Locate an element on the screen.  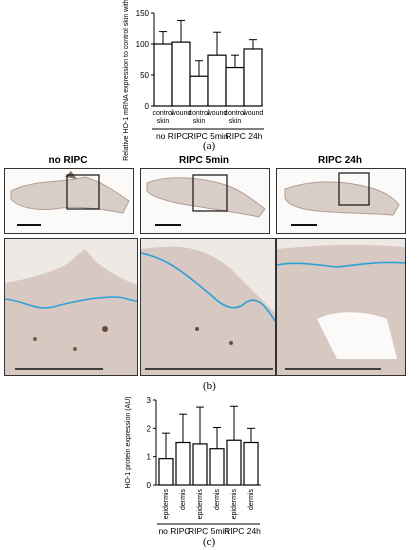
panel-b-title-2: RIPC 5min is located at coordinates (203, 160).